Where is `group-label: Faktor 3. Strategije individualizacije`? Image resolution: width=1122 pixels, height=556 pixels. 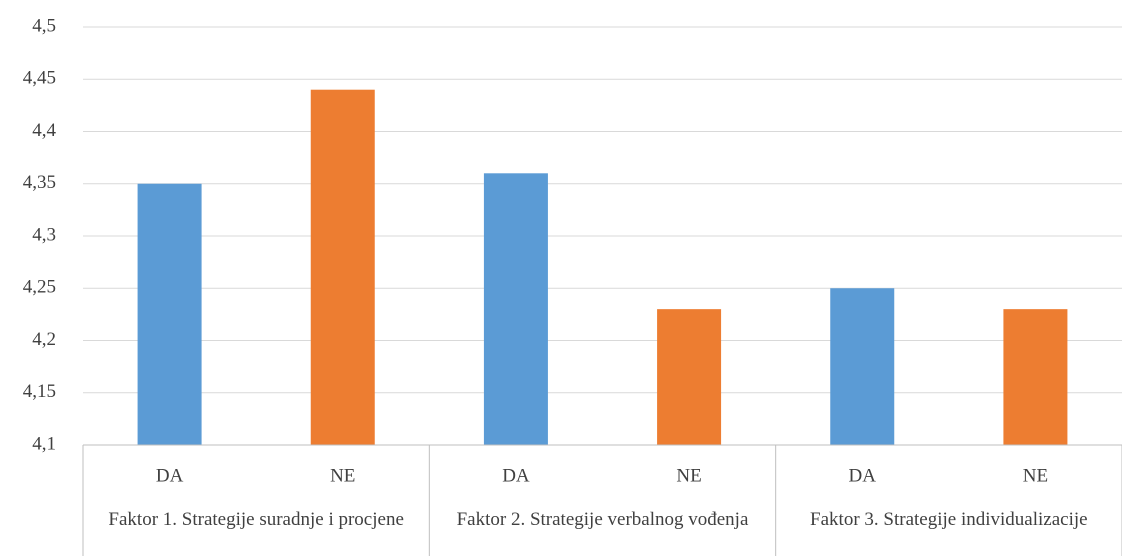 group-label: Faktor 3. Strategije individualizacije is located at coordinates (949, 519).